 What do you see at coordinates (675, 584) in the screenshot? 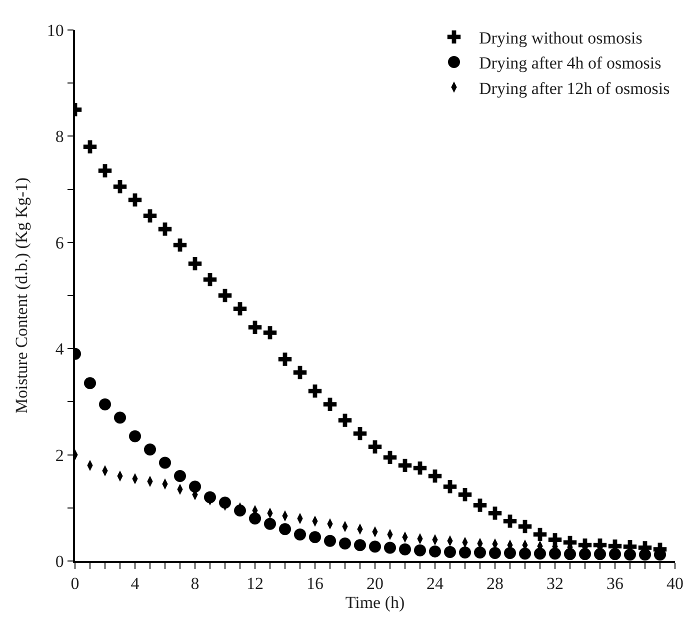
I see `x-tick-label: 40` at bounding box center [675, 584].